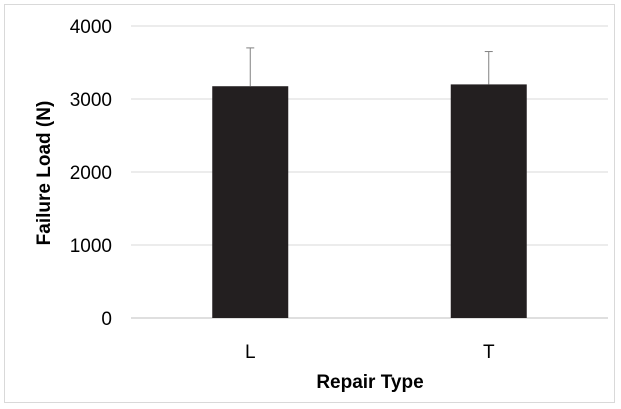 This screenshot has height=409, width=621. What do you see at coordinates (250, 202) in the screenshot?
I see `bar-L` at bounding box center [250, 202].